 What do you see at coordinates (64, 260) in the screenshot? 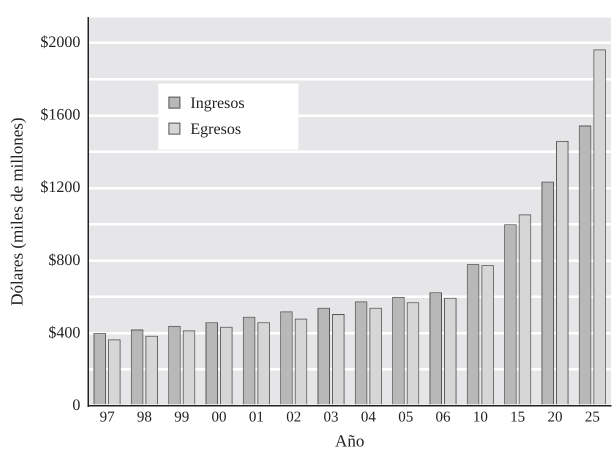
I see `y-tick-label: $800` at bounding box center [64, 260].